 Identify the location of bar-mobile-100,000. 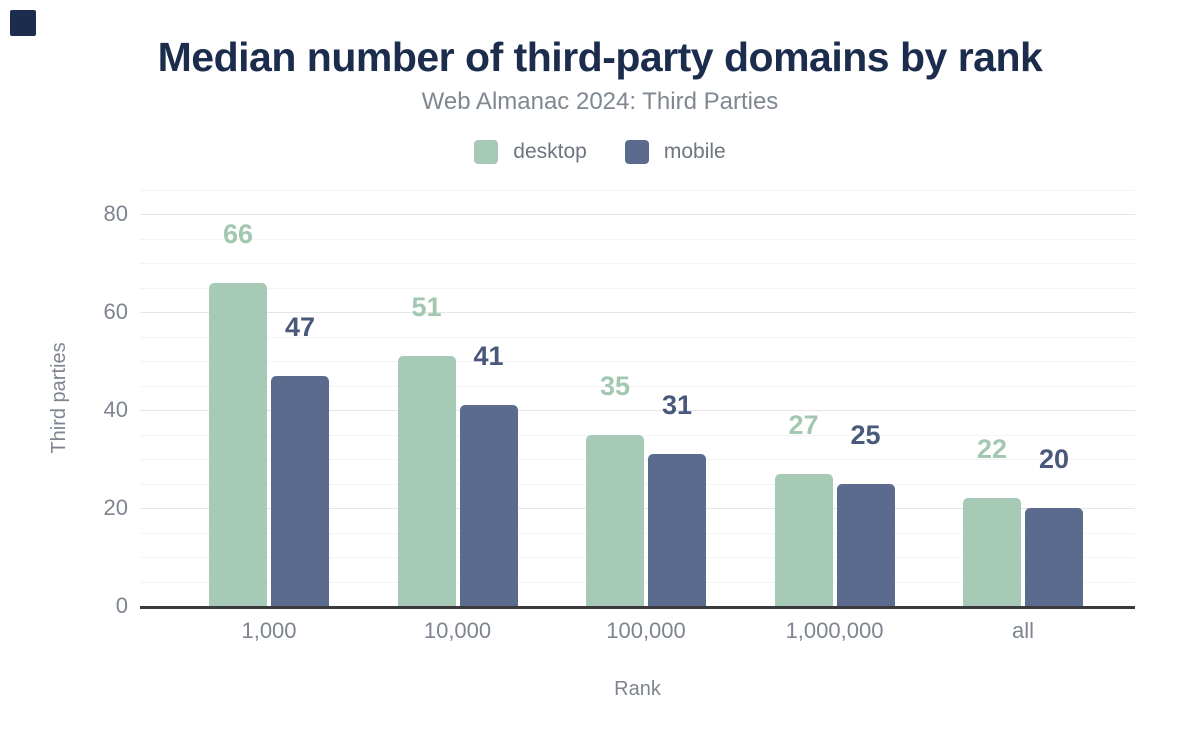
(677, 530).